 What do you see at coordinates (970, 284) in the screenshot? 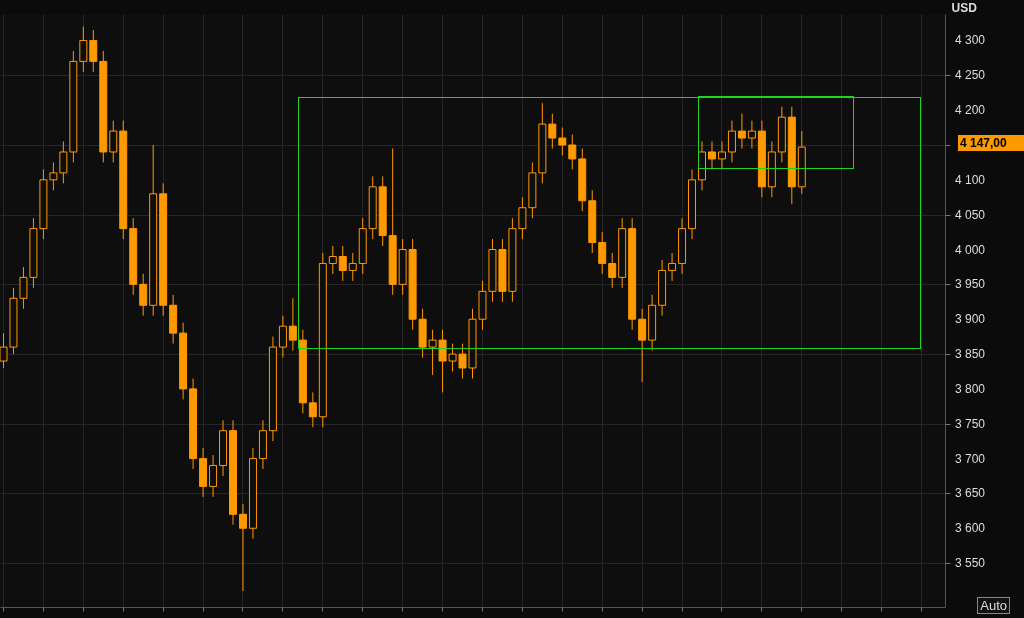
I see `y-tick-label: 3 950` at bounding box center [970, 284].